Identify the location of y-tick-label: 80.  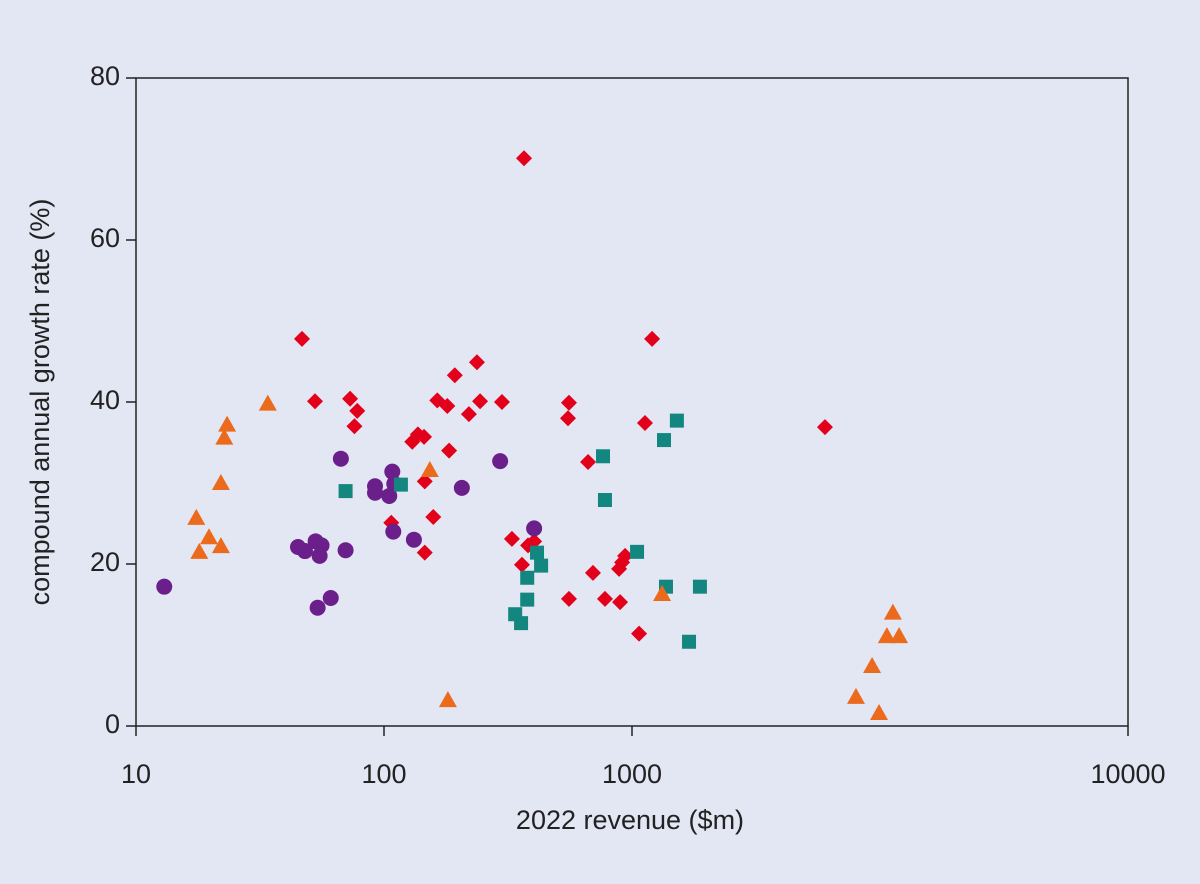
(105, 76).